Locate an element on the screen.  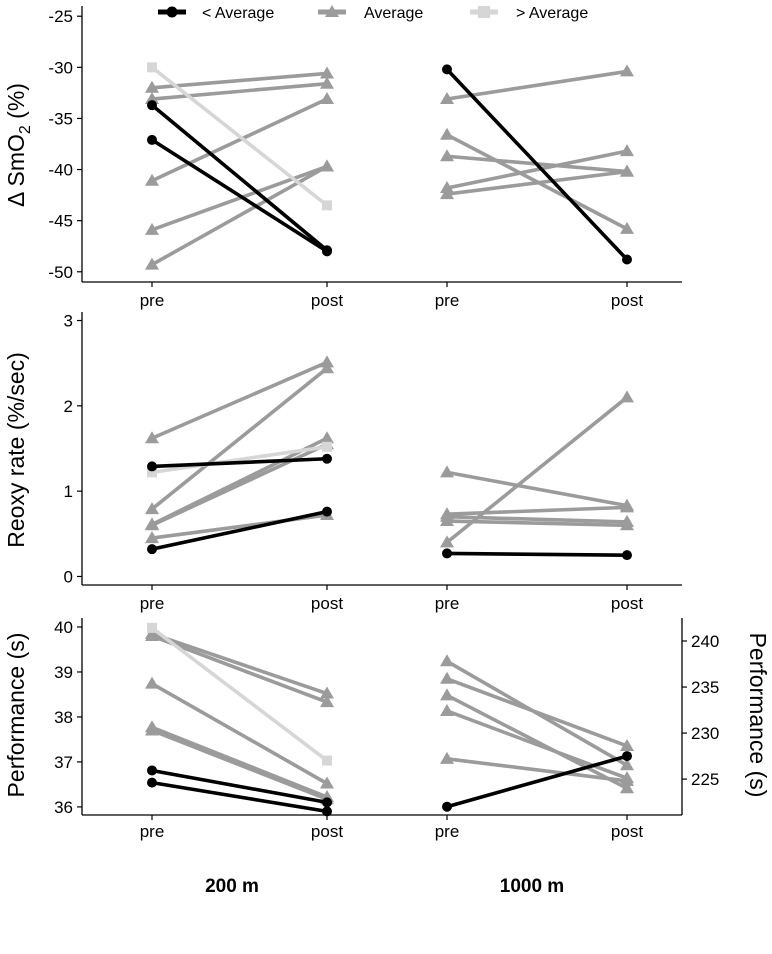
x-ticks: pre post pre post is located at coordinates (391, 828).